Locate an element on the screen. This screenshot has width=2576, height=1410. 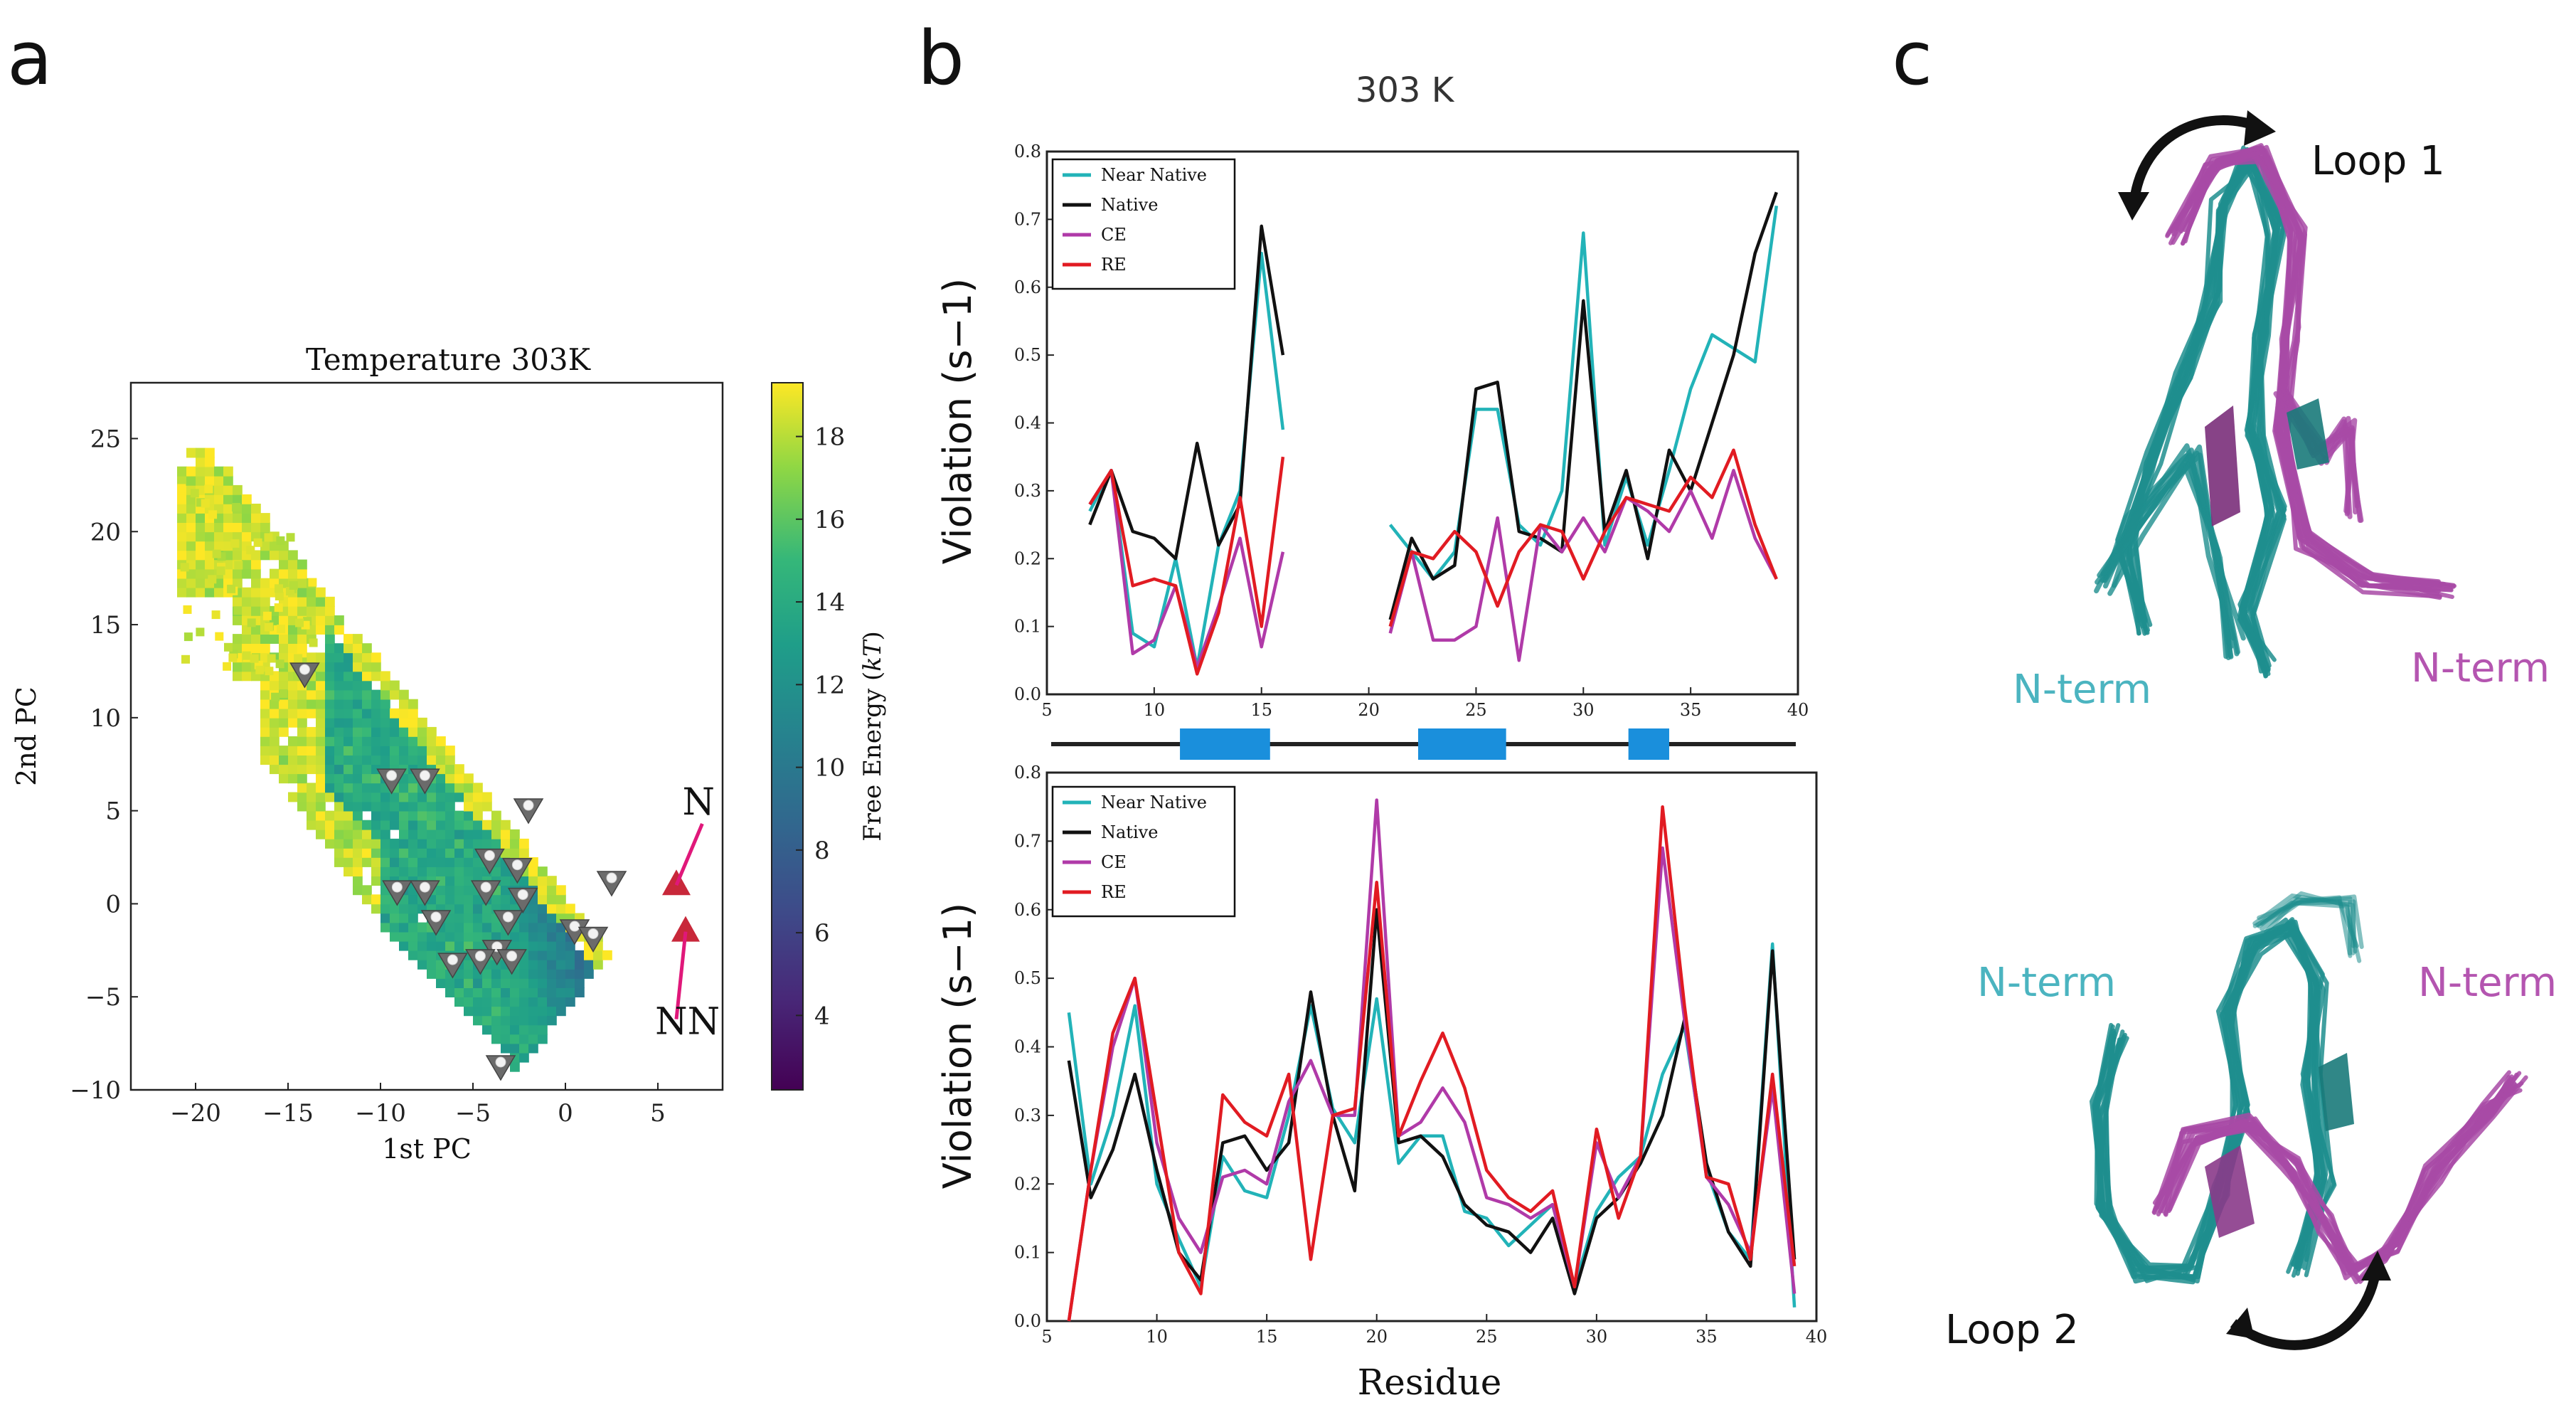
heatmap-x-tick-label: −5 is located at coordinates (473, 1113).